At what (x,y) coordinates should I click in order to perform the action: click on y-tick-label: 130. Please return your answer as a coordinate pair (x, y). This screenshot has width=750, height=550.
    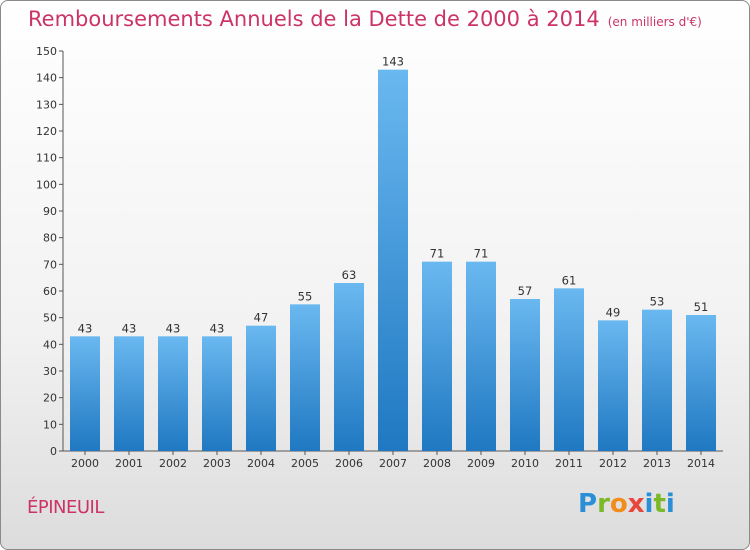
    Looking at the image, I should click on (46, 104).